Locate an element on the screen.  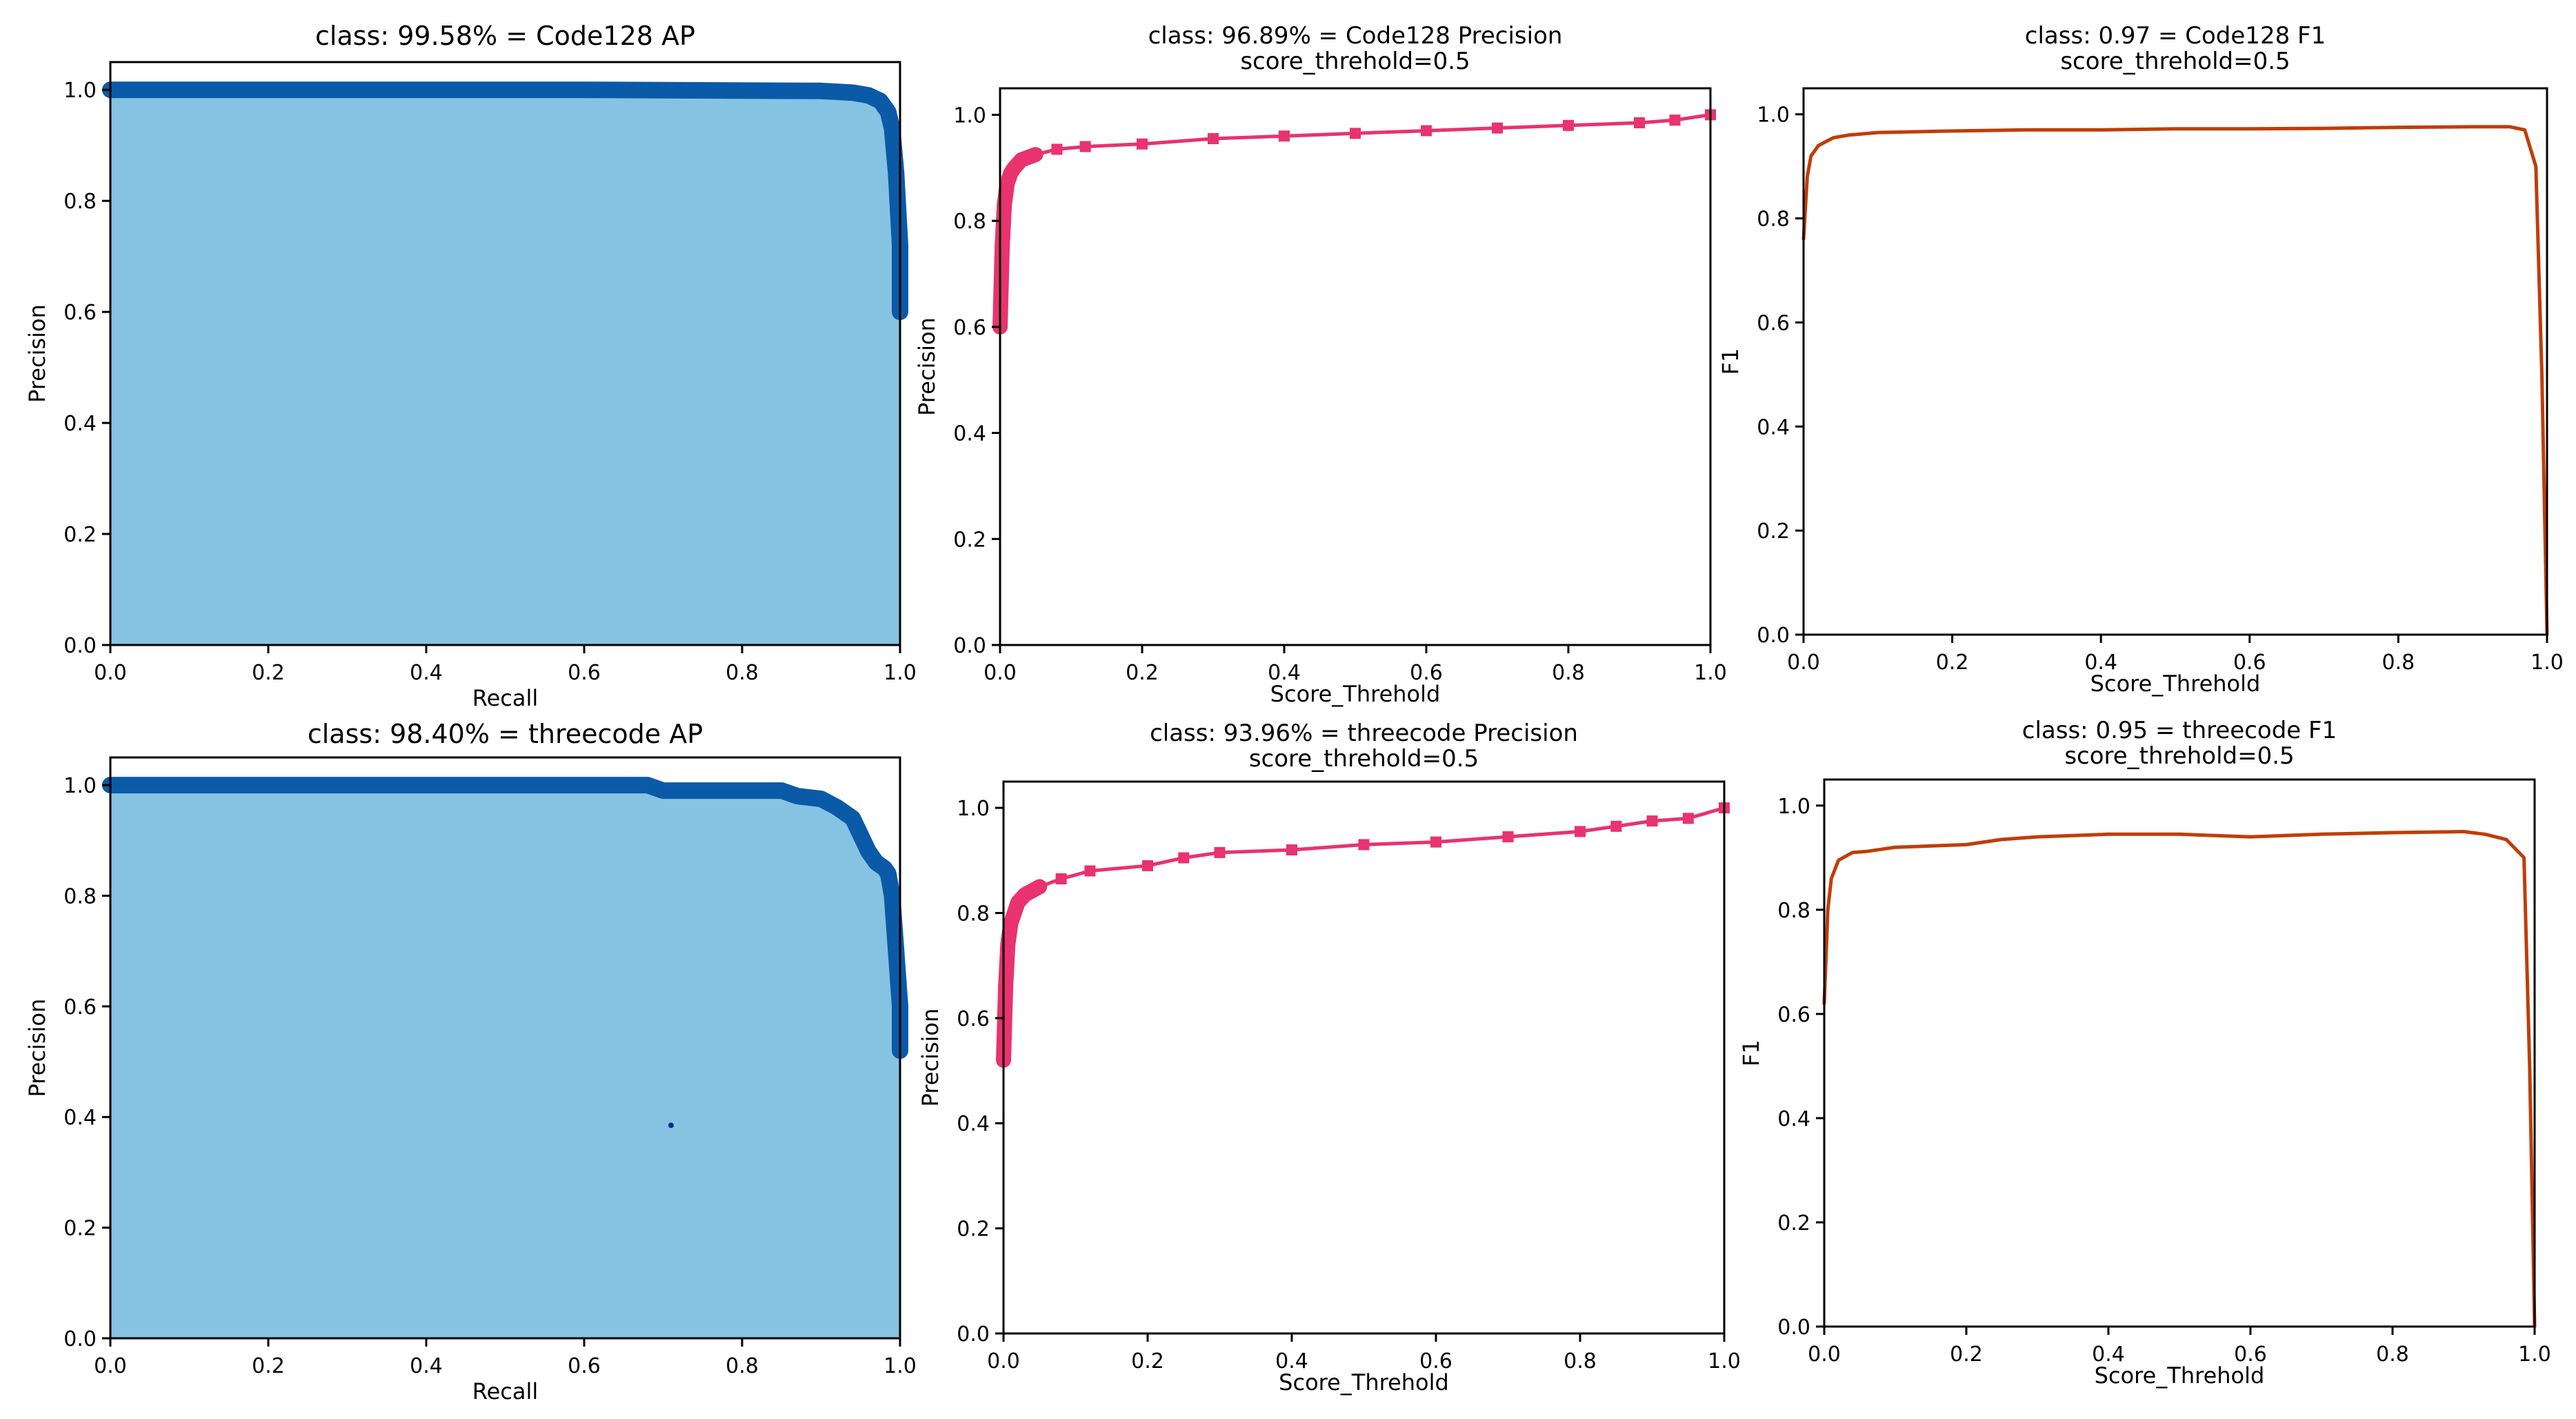
data-point-cluster is located at coordinates (1018, 241).